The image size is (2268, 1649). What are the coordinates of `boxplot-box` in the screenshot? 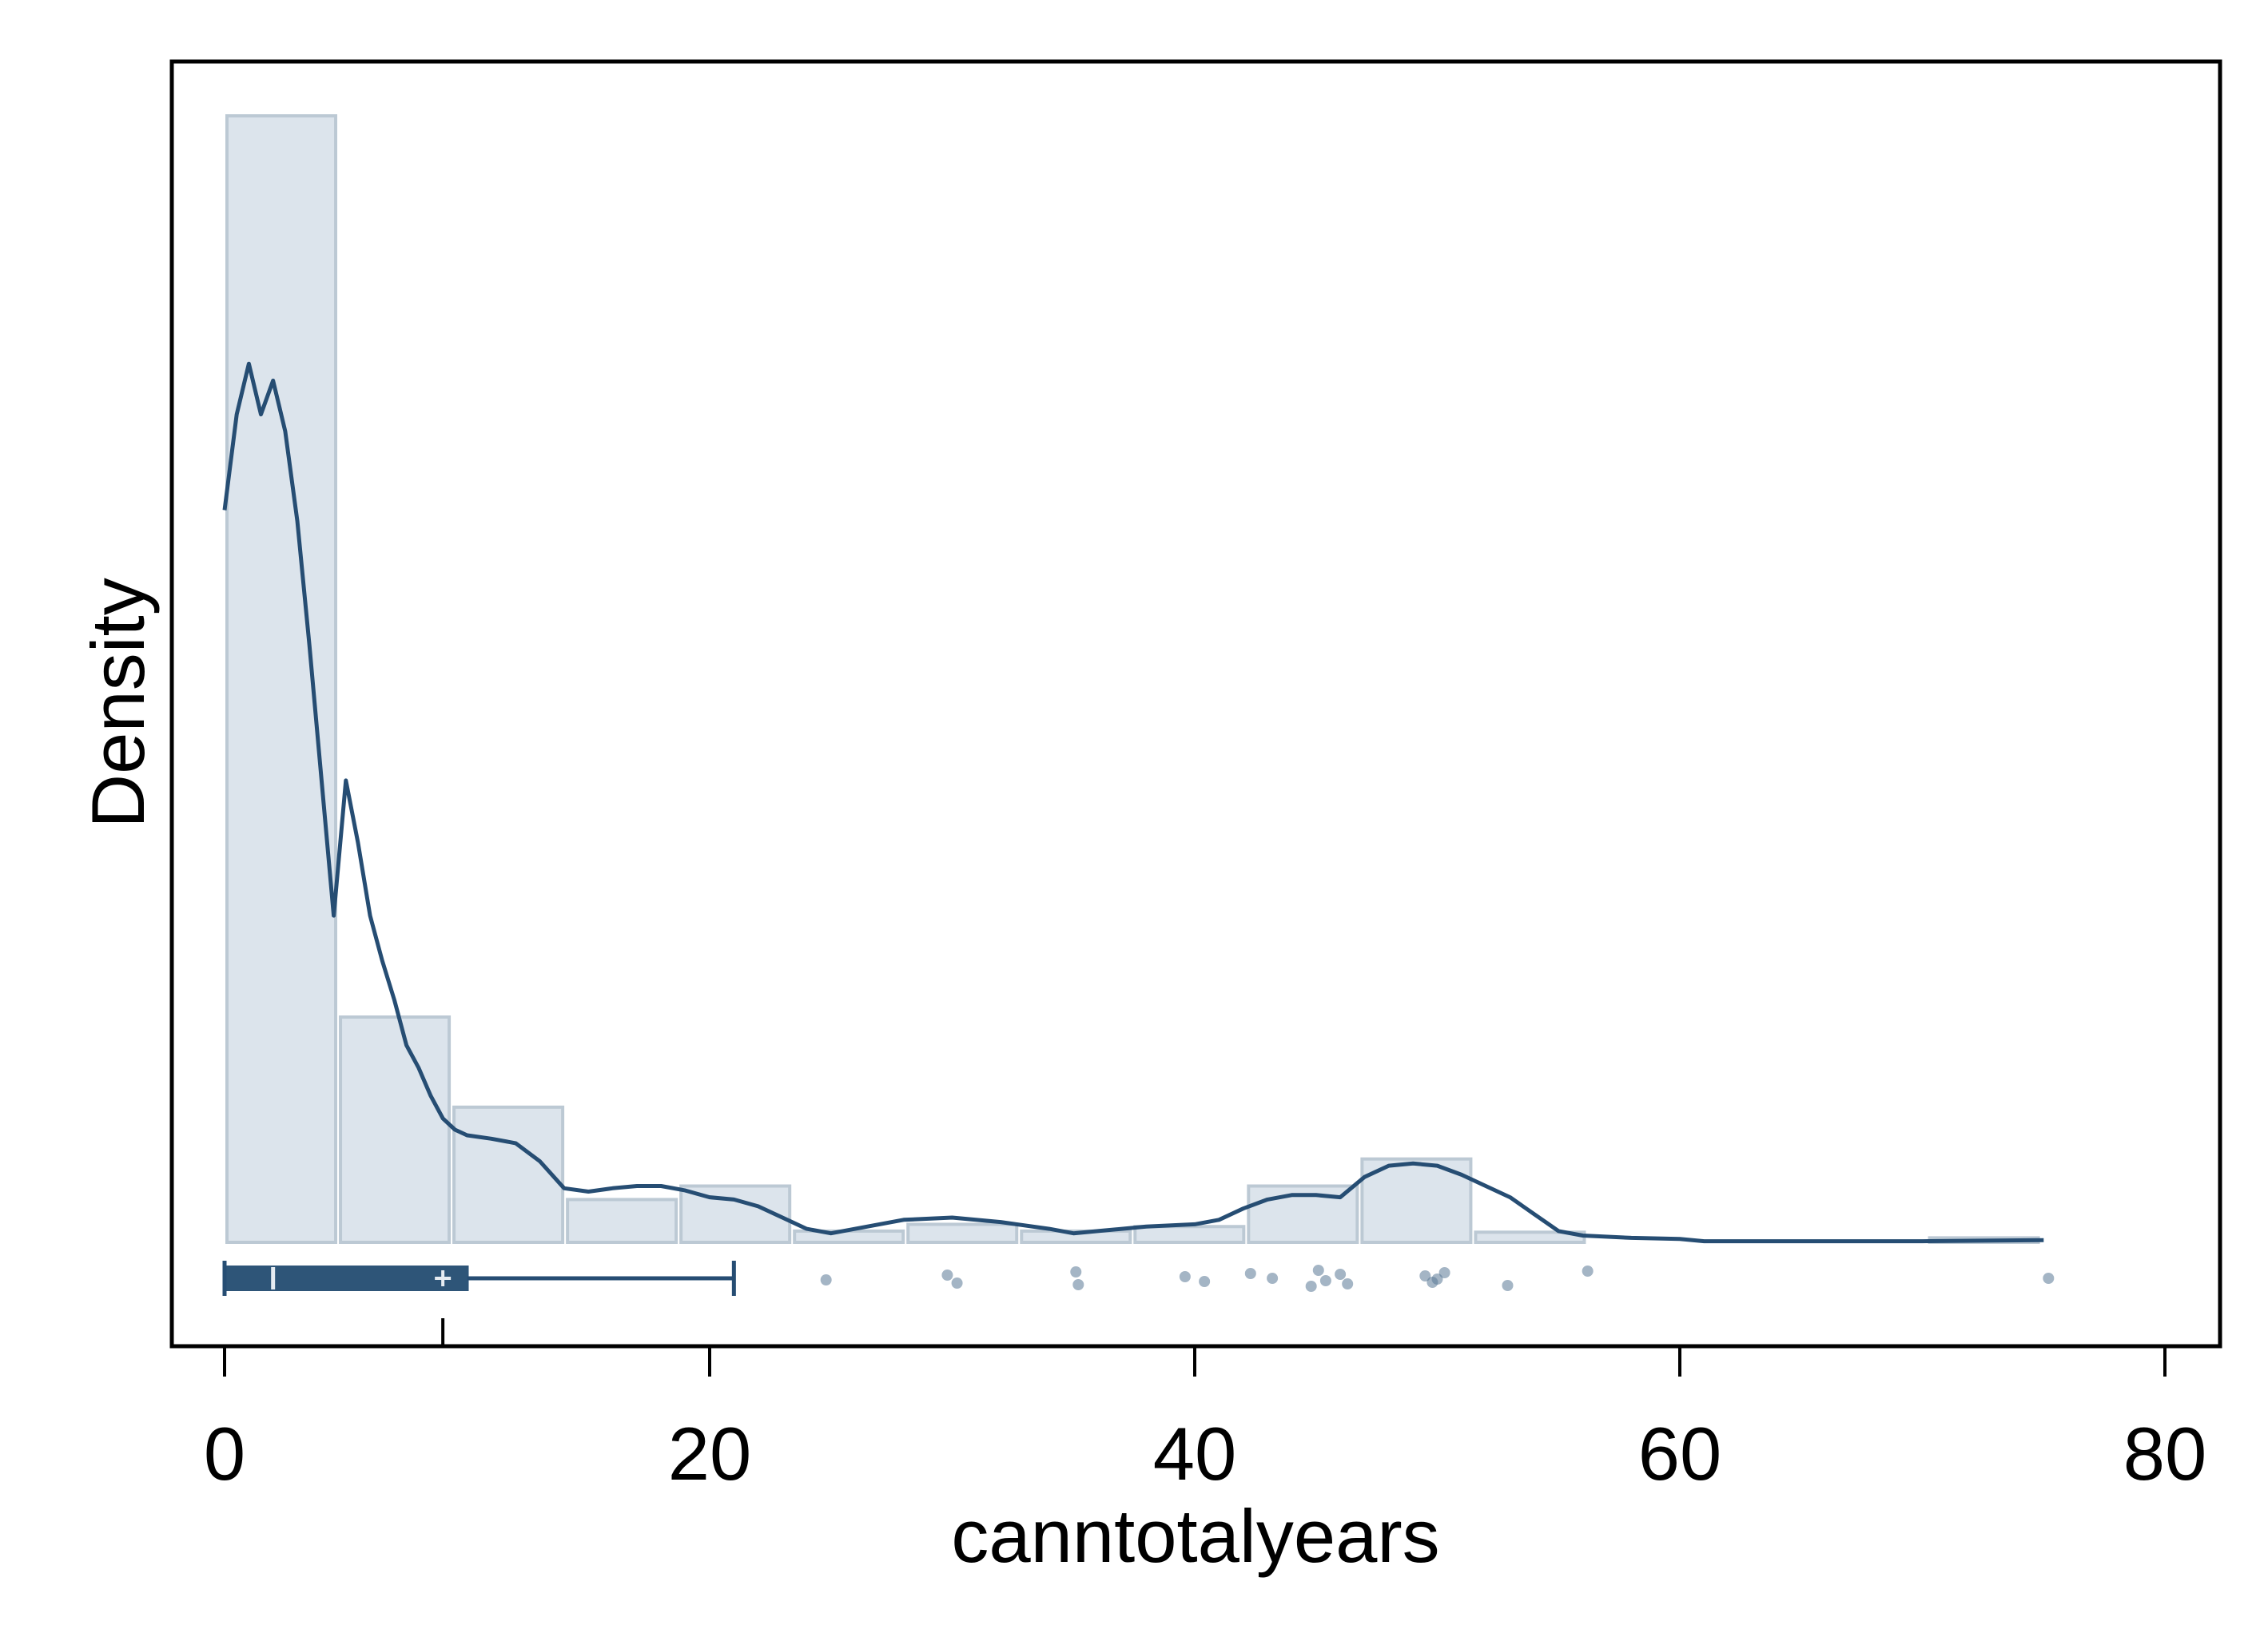 It's located at (346, 1278).